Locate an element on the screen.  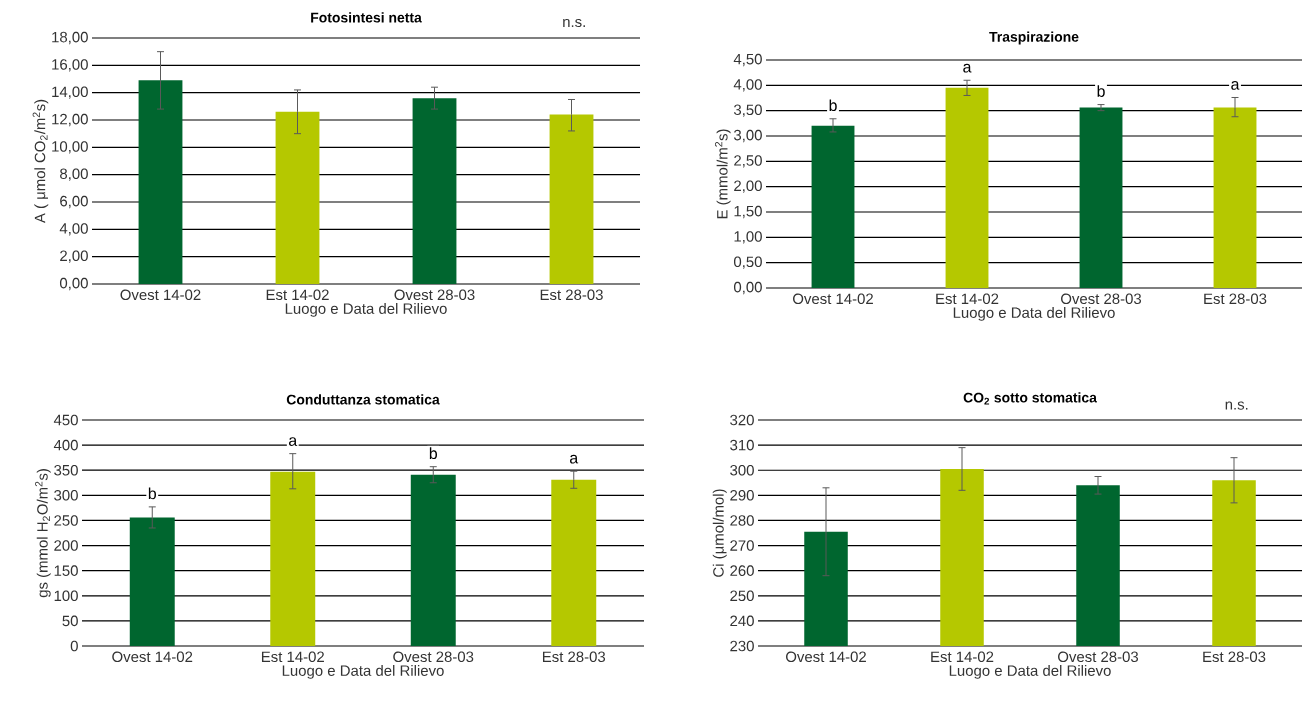
y-tick-label: 310 is located at coordinates (742, 445).